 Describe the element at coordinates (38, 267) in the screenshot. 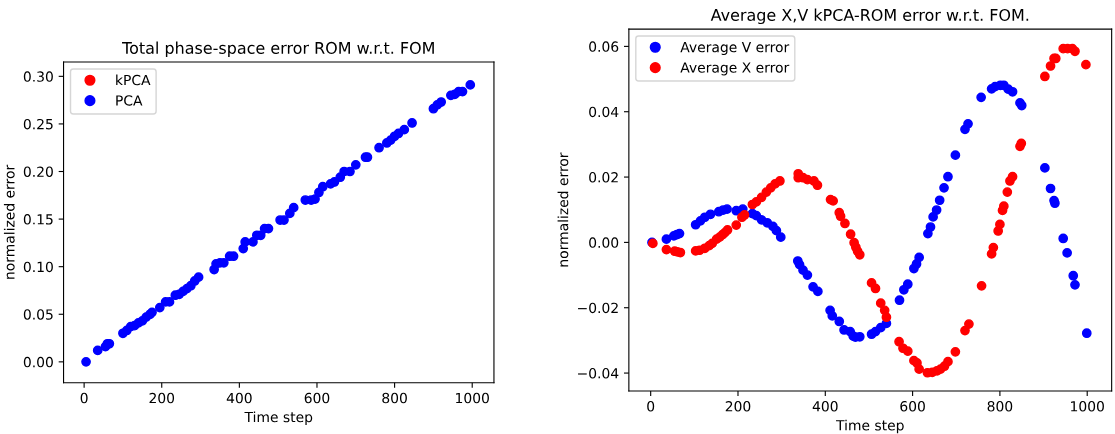

I see `y-tick-label: 0.10` at that location.